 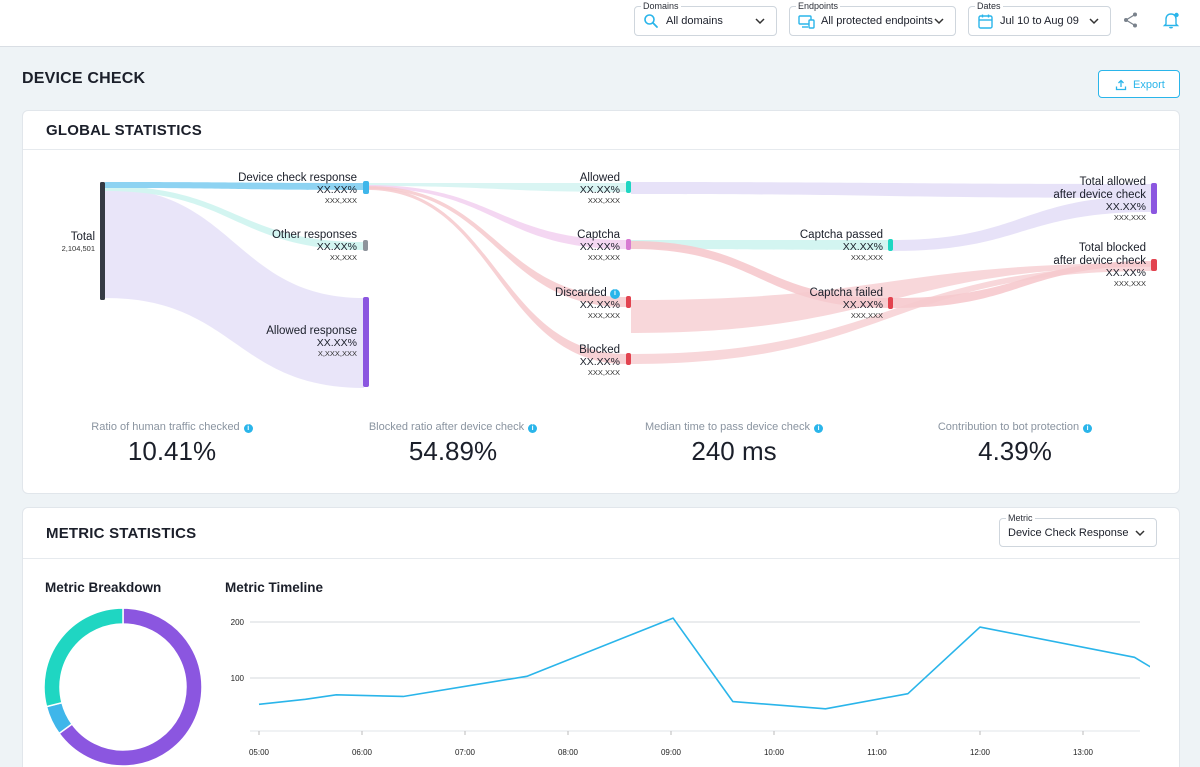 I want to click on sankey-count: XX,XXX, so click(x=343, y=257).